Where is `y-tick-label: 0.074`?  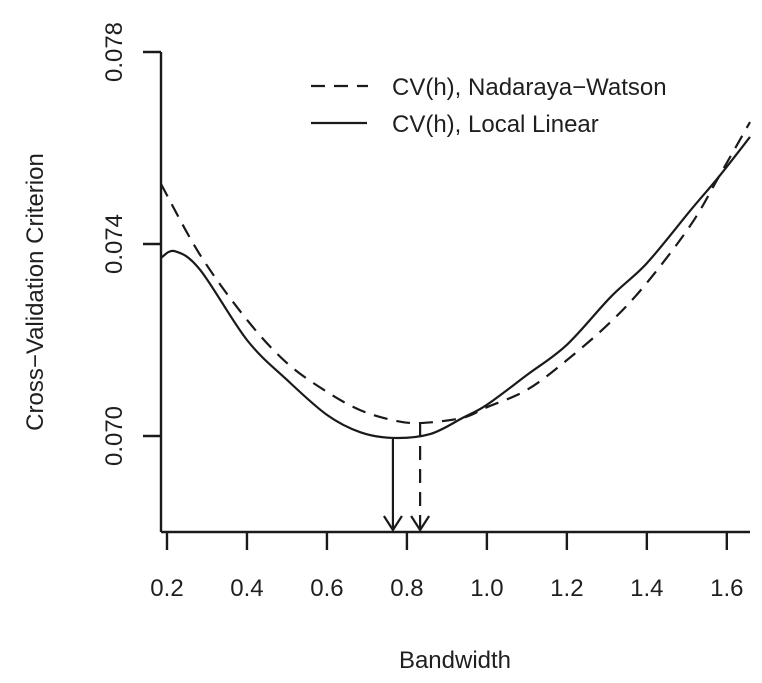
y-tick-label: 0.074 is located at coordinates (114, 244).